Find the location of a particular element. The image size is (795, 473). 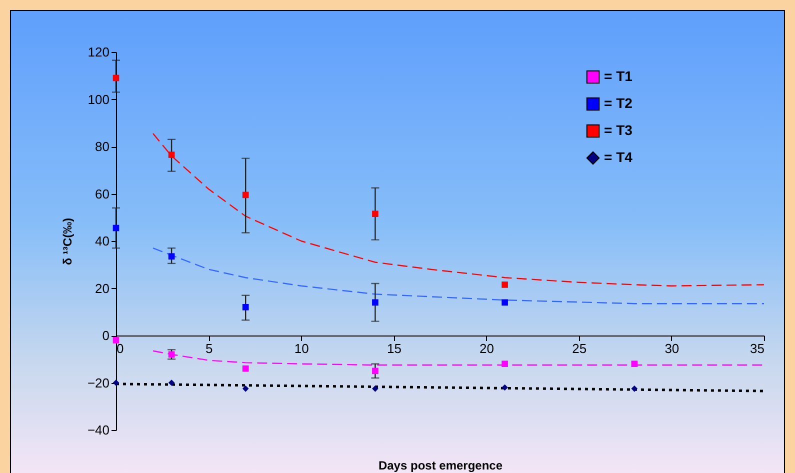

x-tick-label: 15 is located at coordinates (394, 348).